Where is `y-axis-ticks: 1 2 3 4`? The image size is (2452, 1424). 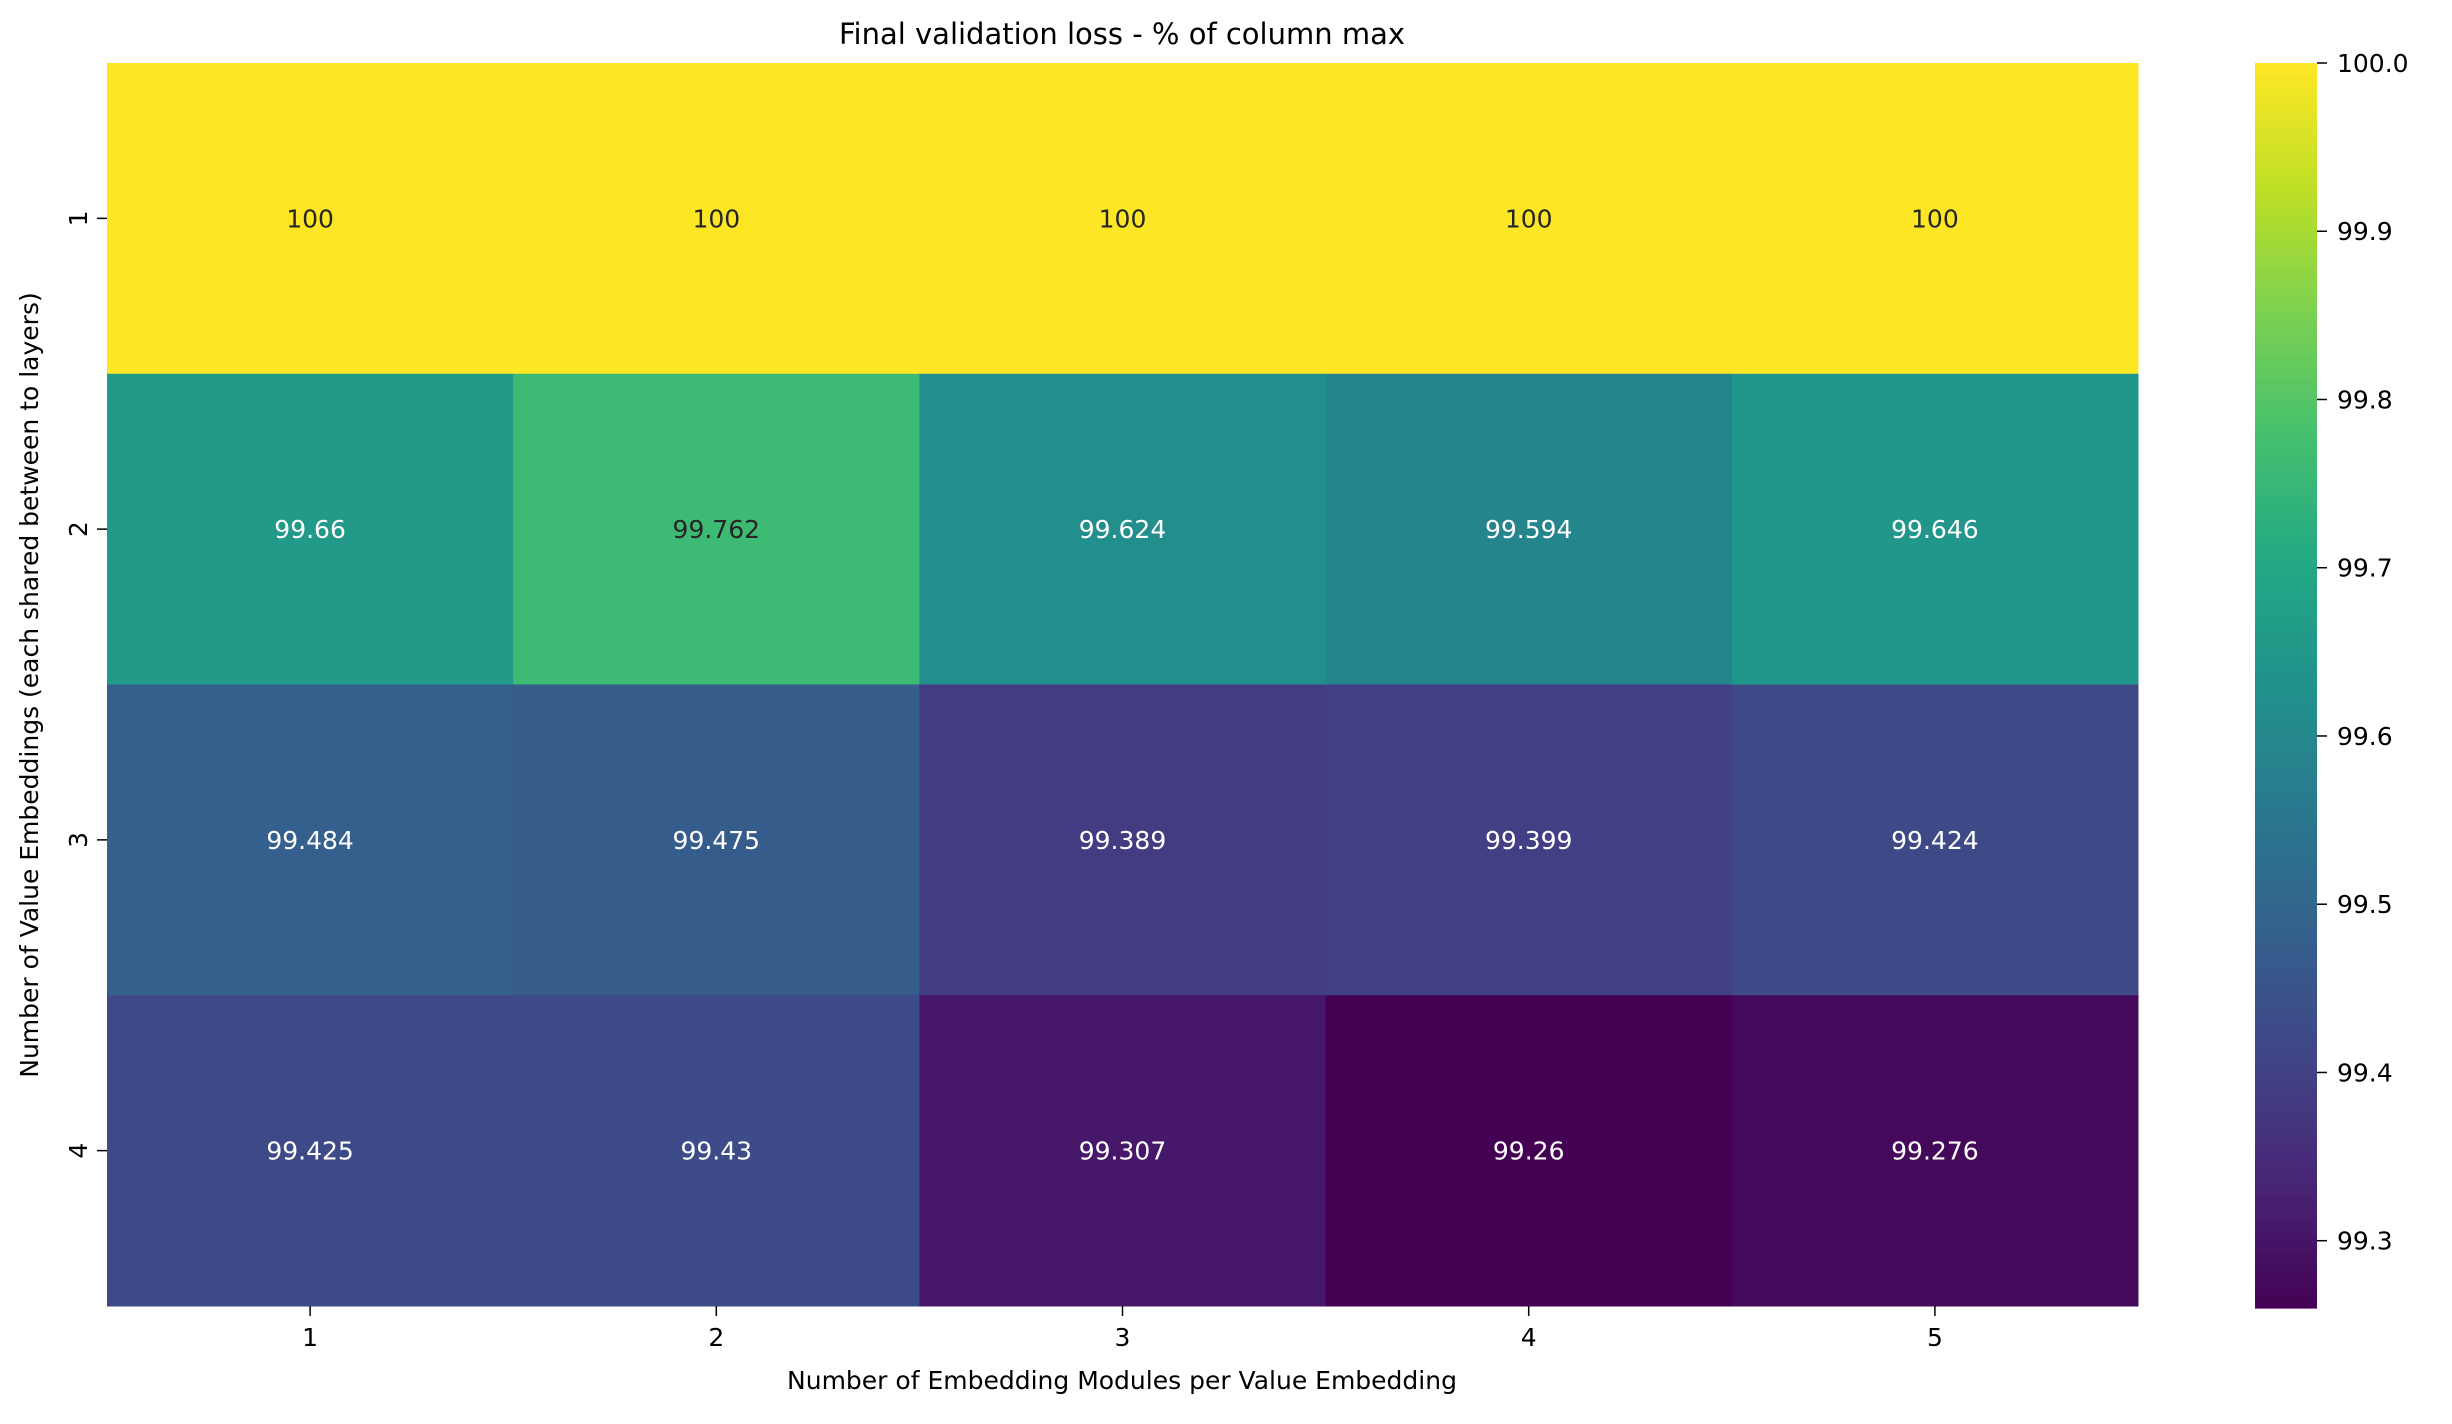
y-axis-ticks: 1 2 3 4 is located at coordinates (85, 684).